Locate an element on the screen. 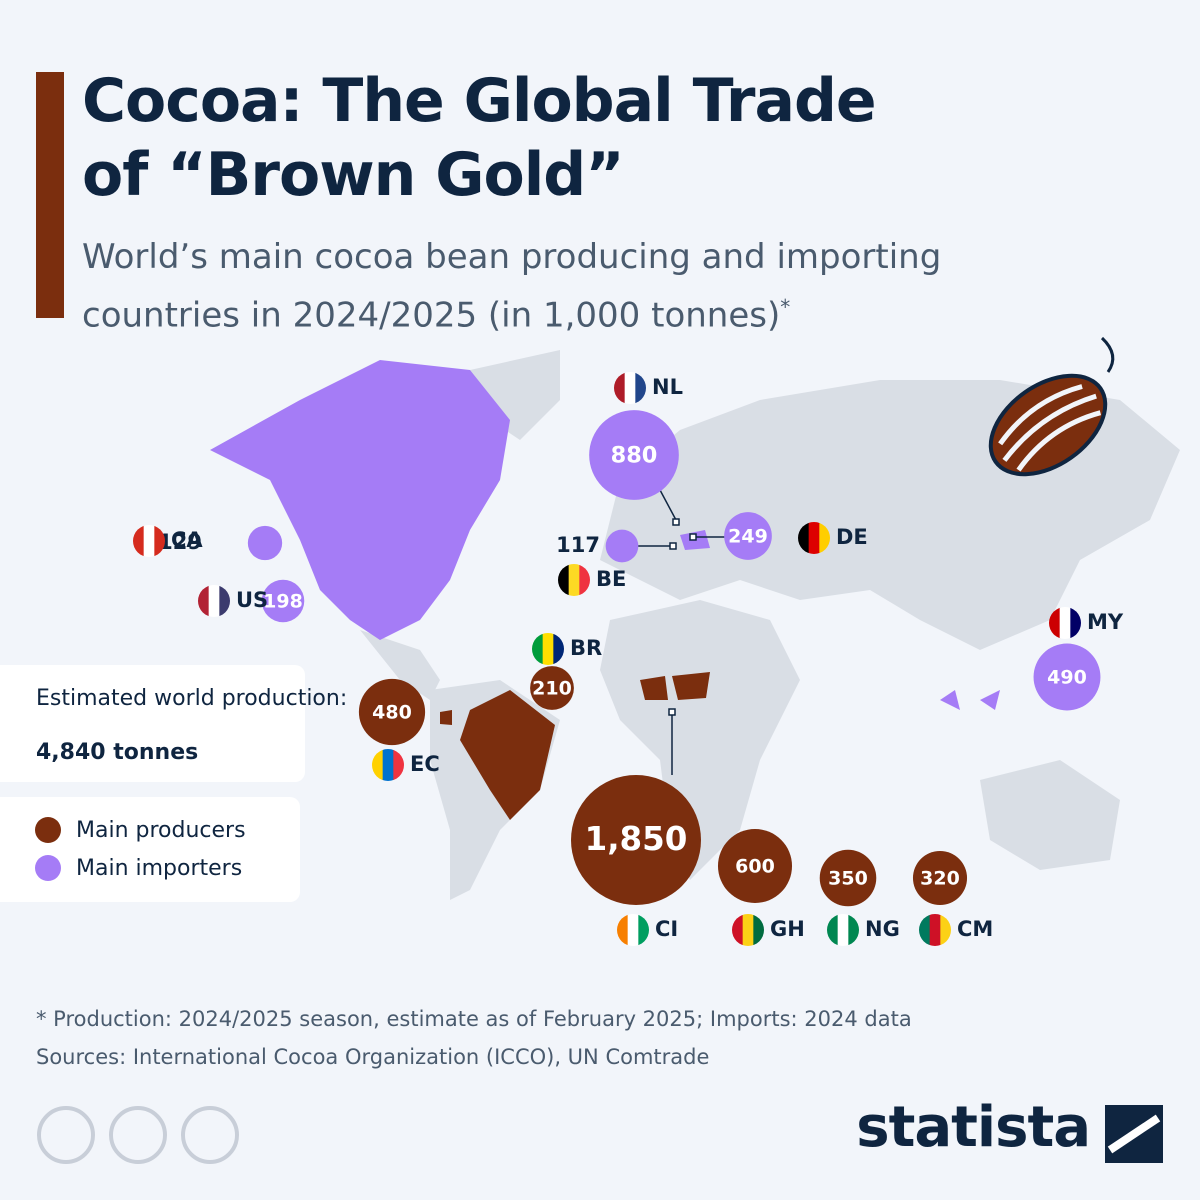 This screenshot has width=1200, height=1200. annotation-value: 4,840 tonnes is located at coordinates (117, 752).